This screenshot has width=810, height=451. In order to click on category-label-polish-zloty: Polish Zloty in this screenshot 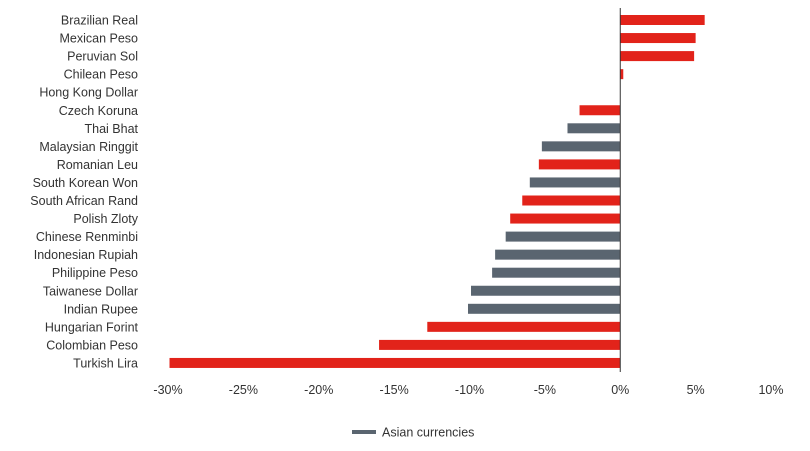, I will do `click(105, 219)`.